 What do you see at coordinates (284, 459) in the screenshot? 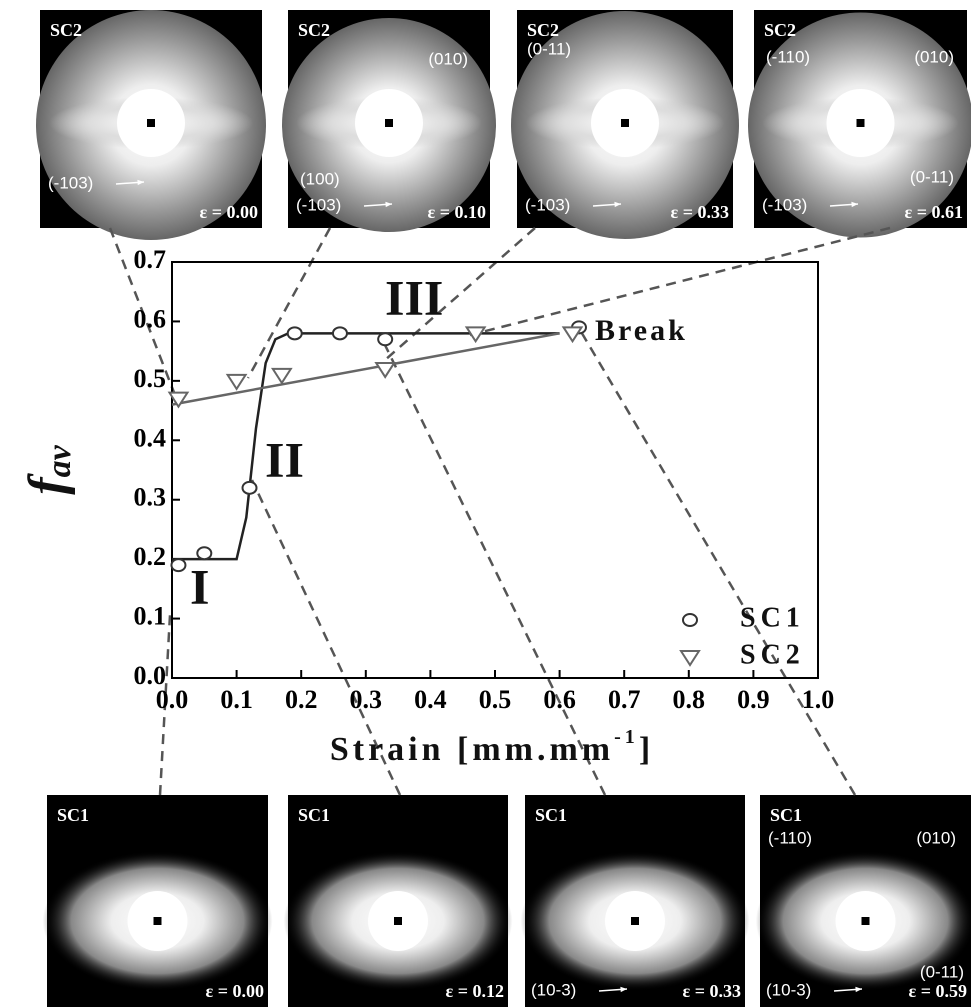
I see `annotation: II` at bounding box center [284, 459].